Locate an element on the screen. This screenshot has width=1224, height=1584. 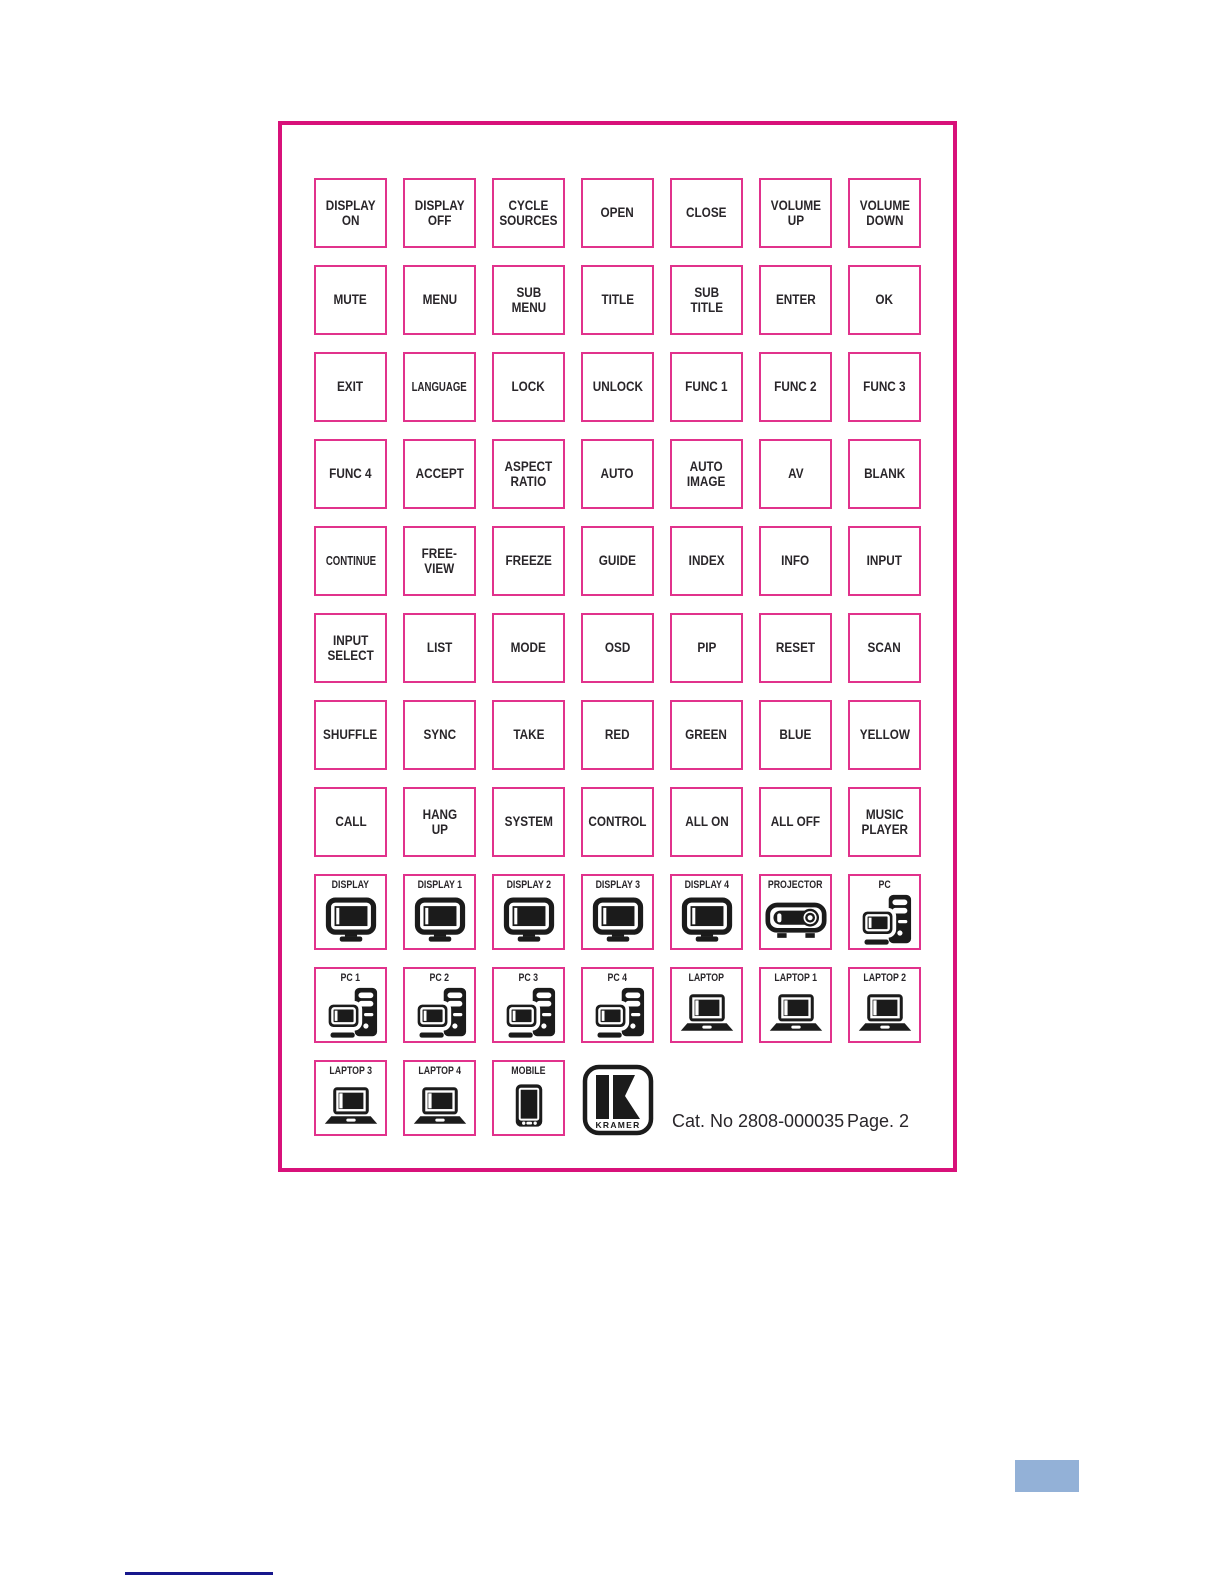
key-accept: ACCEPT is located at coordinates (439, 474).